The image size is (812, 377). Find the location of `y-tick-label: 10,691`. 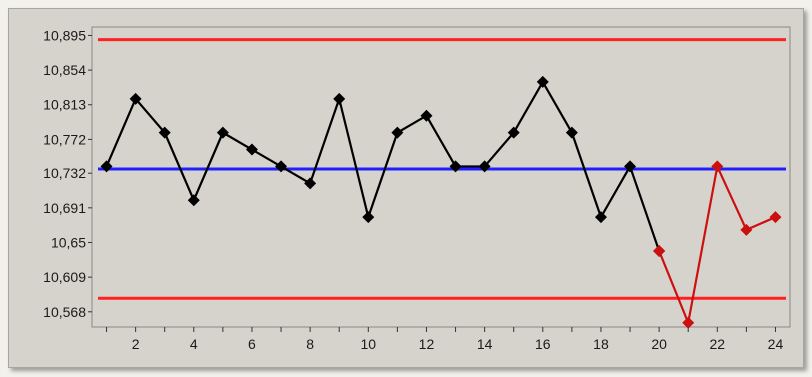

y-tick-label: 10,691 is located at coordinates (64, 208).